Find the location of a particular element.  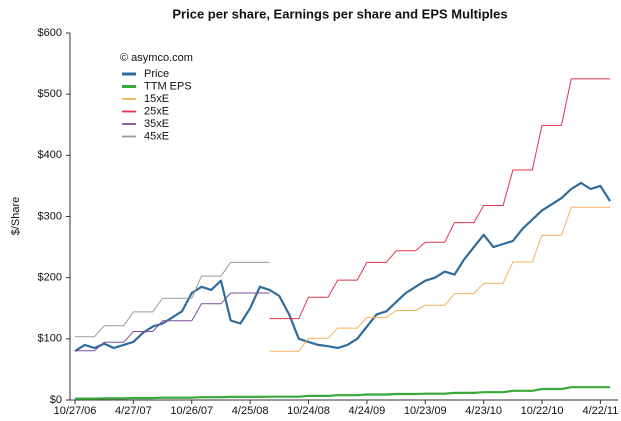

x-tick-label: 4/27/07 is located at coordinates (133, 411).